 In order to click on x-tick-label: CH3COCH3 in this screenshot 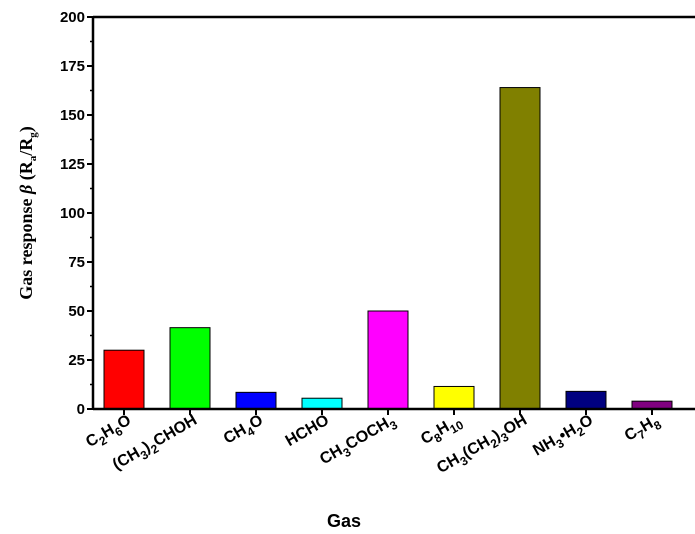, I will do `click(358, 442)`.